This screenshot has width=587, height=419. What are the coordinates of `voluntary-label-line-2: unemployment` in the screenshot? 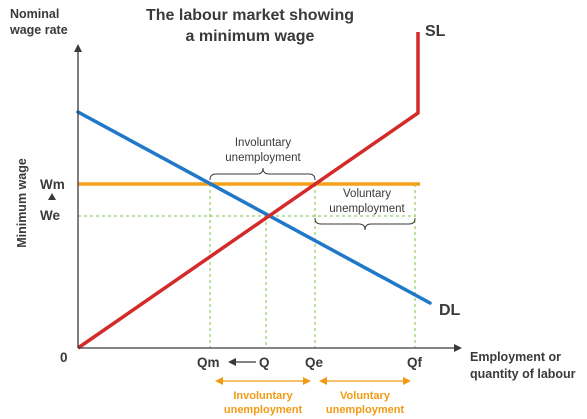 It's located at (367, 209).